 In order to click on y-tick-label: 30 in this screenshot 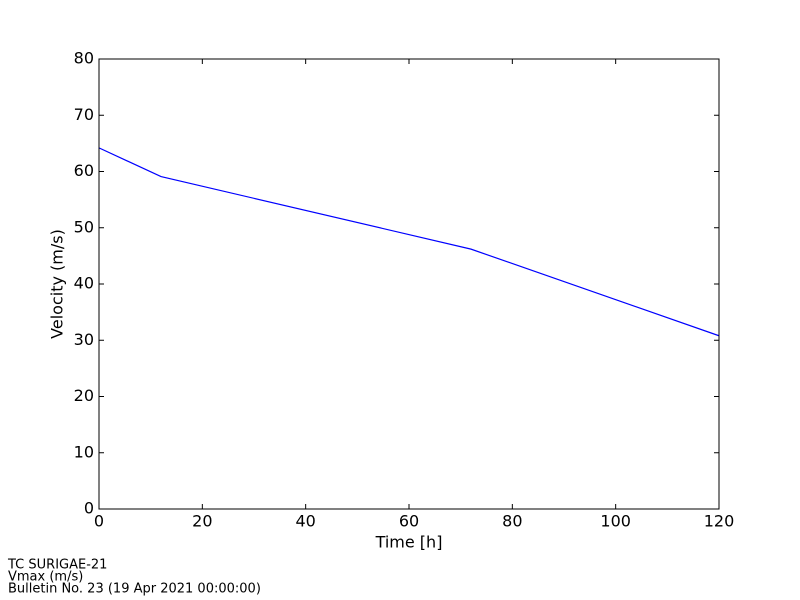, I will do `click(84, 339)`.